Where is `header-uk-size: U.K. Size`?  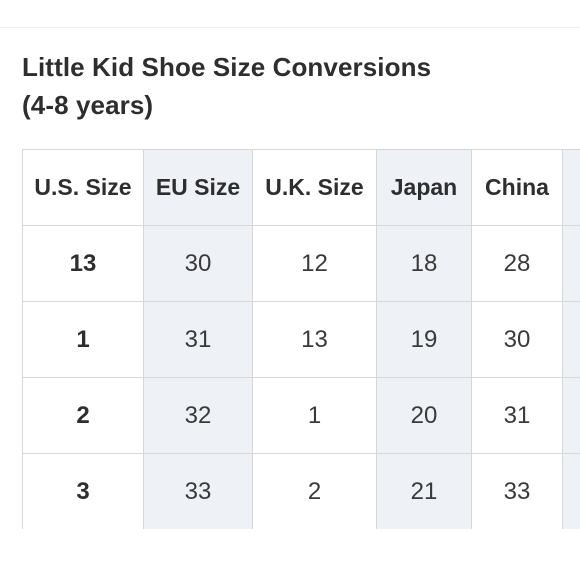
header-uk-size: U.K. Size is located at coordinates (314, 187).